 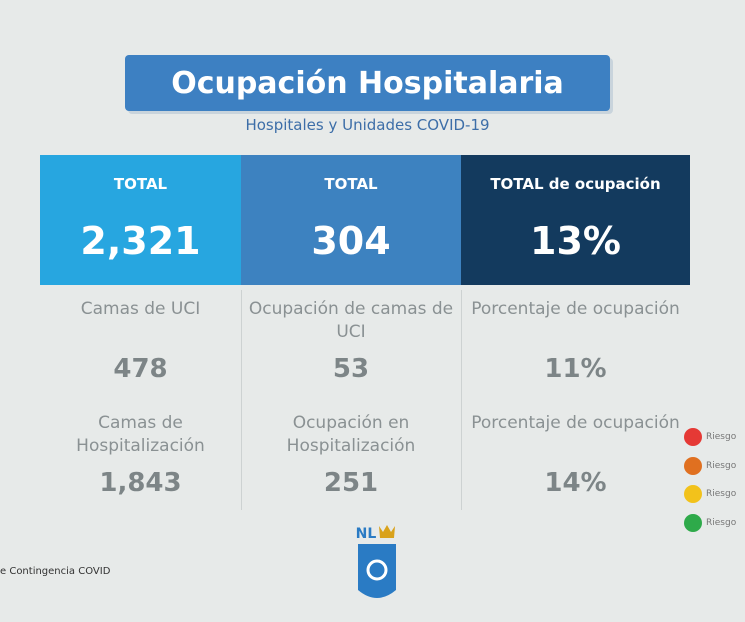 I want to click on cell-value: 1,843, so click(x=140, y=483).